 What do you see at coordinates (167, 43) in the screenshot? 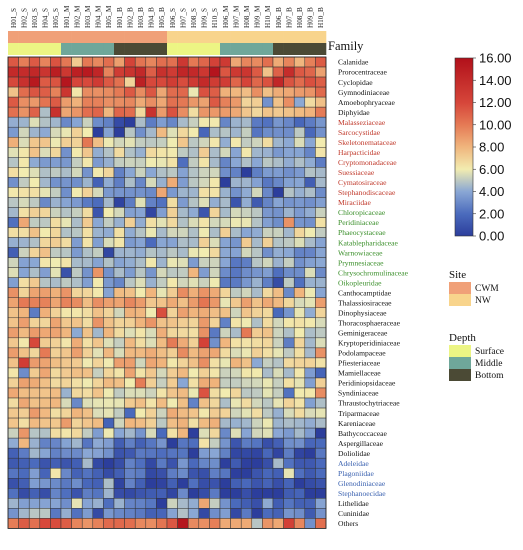
I see `annotation-bars` at bounding box center [167, 43].